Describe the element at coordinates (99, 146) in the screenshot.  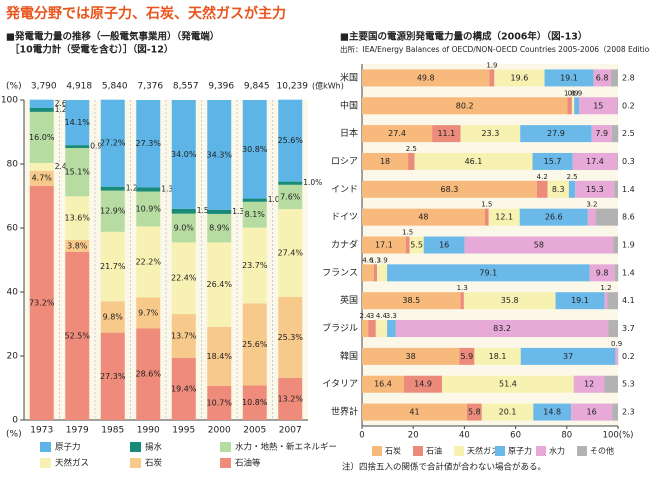
I see `value-label: 0.9%` at that location.